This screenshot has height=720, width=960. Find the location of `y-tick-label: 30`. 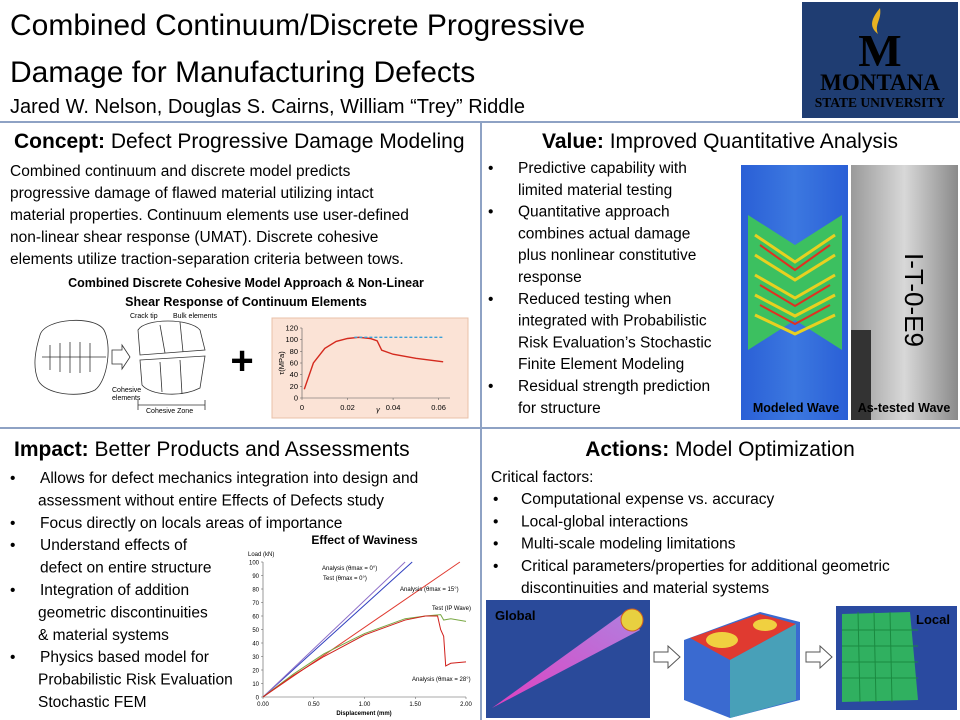

y-tick-label: 30 is located at coordinates (255, 658).